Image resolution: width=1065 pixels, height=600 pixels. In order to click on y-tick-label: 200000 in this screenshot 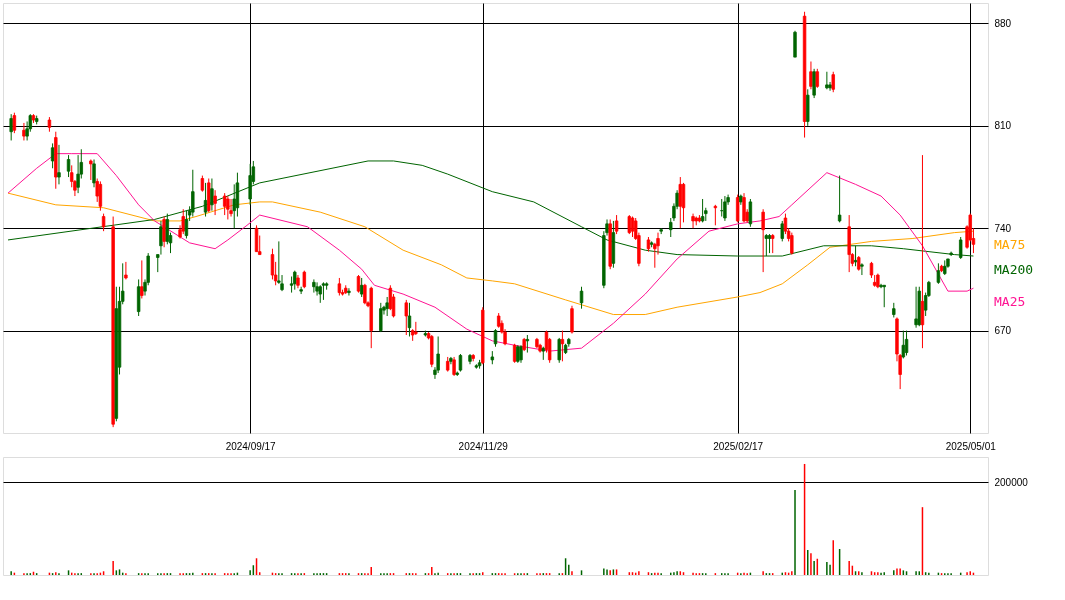, I will do `click(1011, 482)`.